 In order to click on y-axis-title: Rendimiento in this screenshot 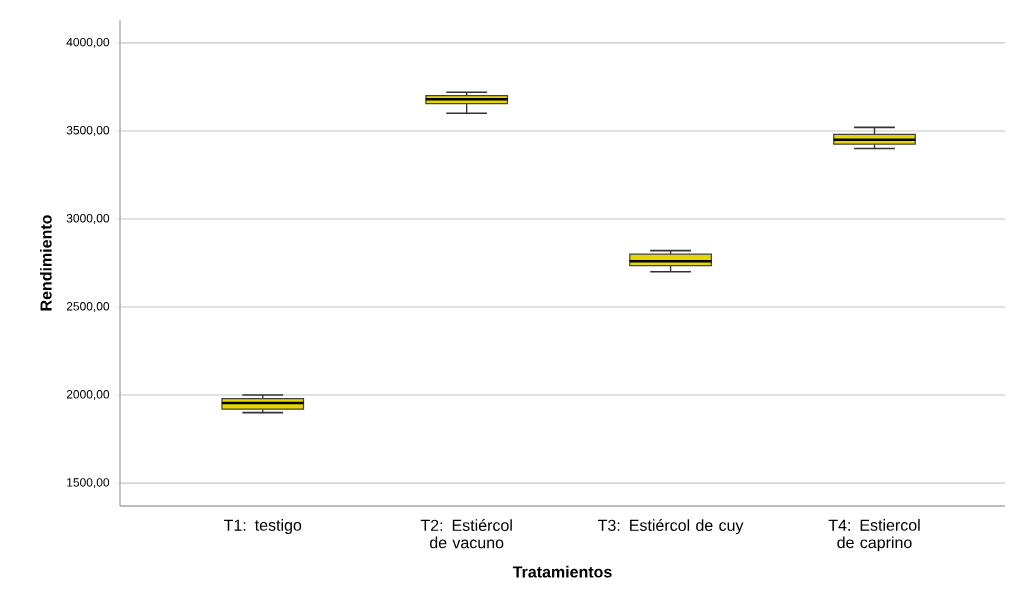, I will do `click(45, 263)`.